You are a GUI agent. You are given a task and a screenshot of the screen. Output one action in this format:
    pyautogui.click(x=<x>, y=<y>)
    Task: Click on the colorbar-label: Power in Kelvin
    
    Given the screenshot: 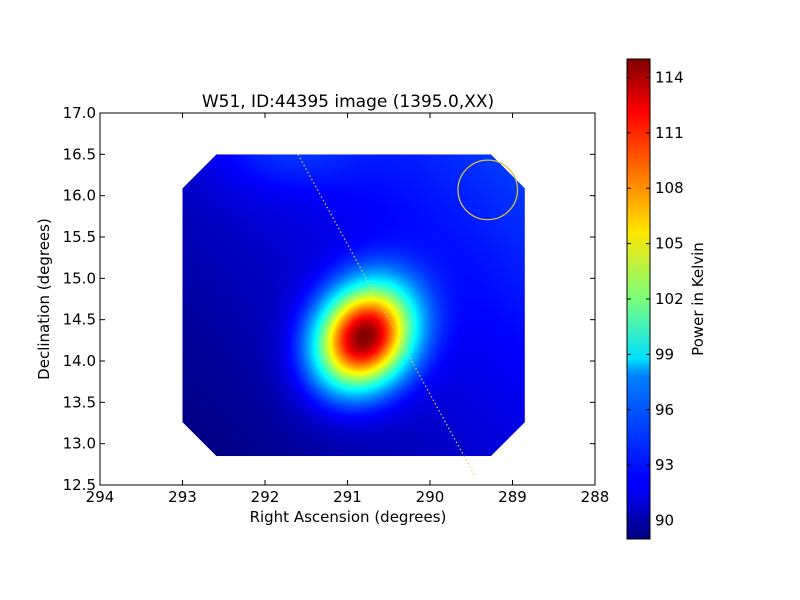 What is the action you would take?
    pyautogui.click(x=698, y=299)
    